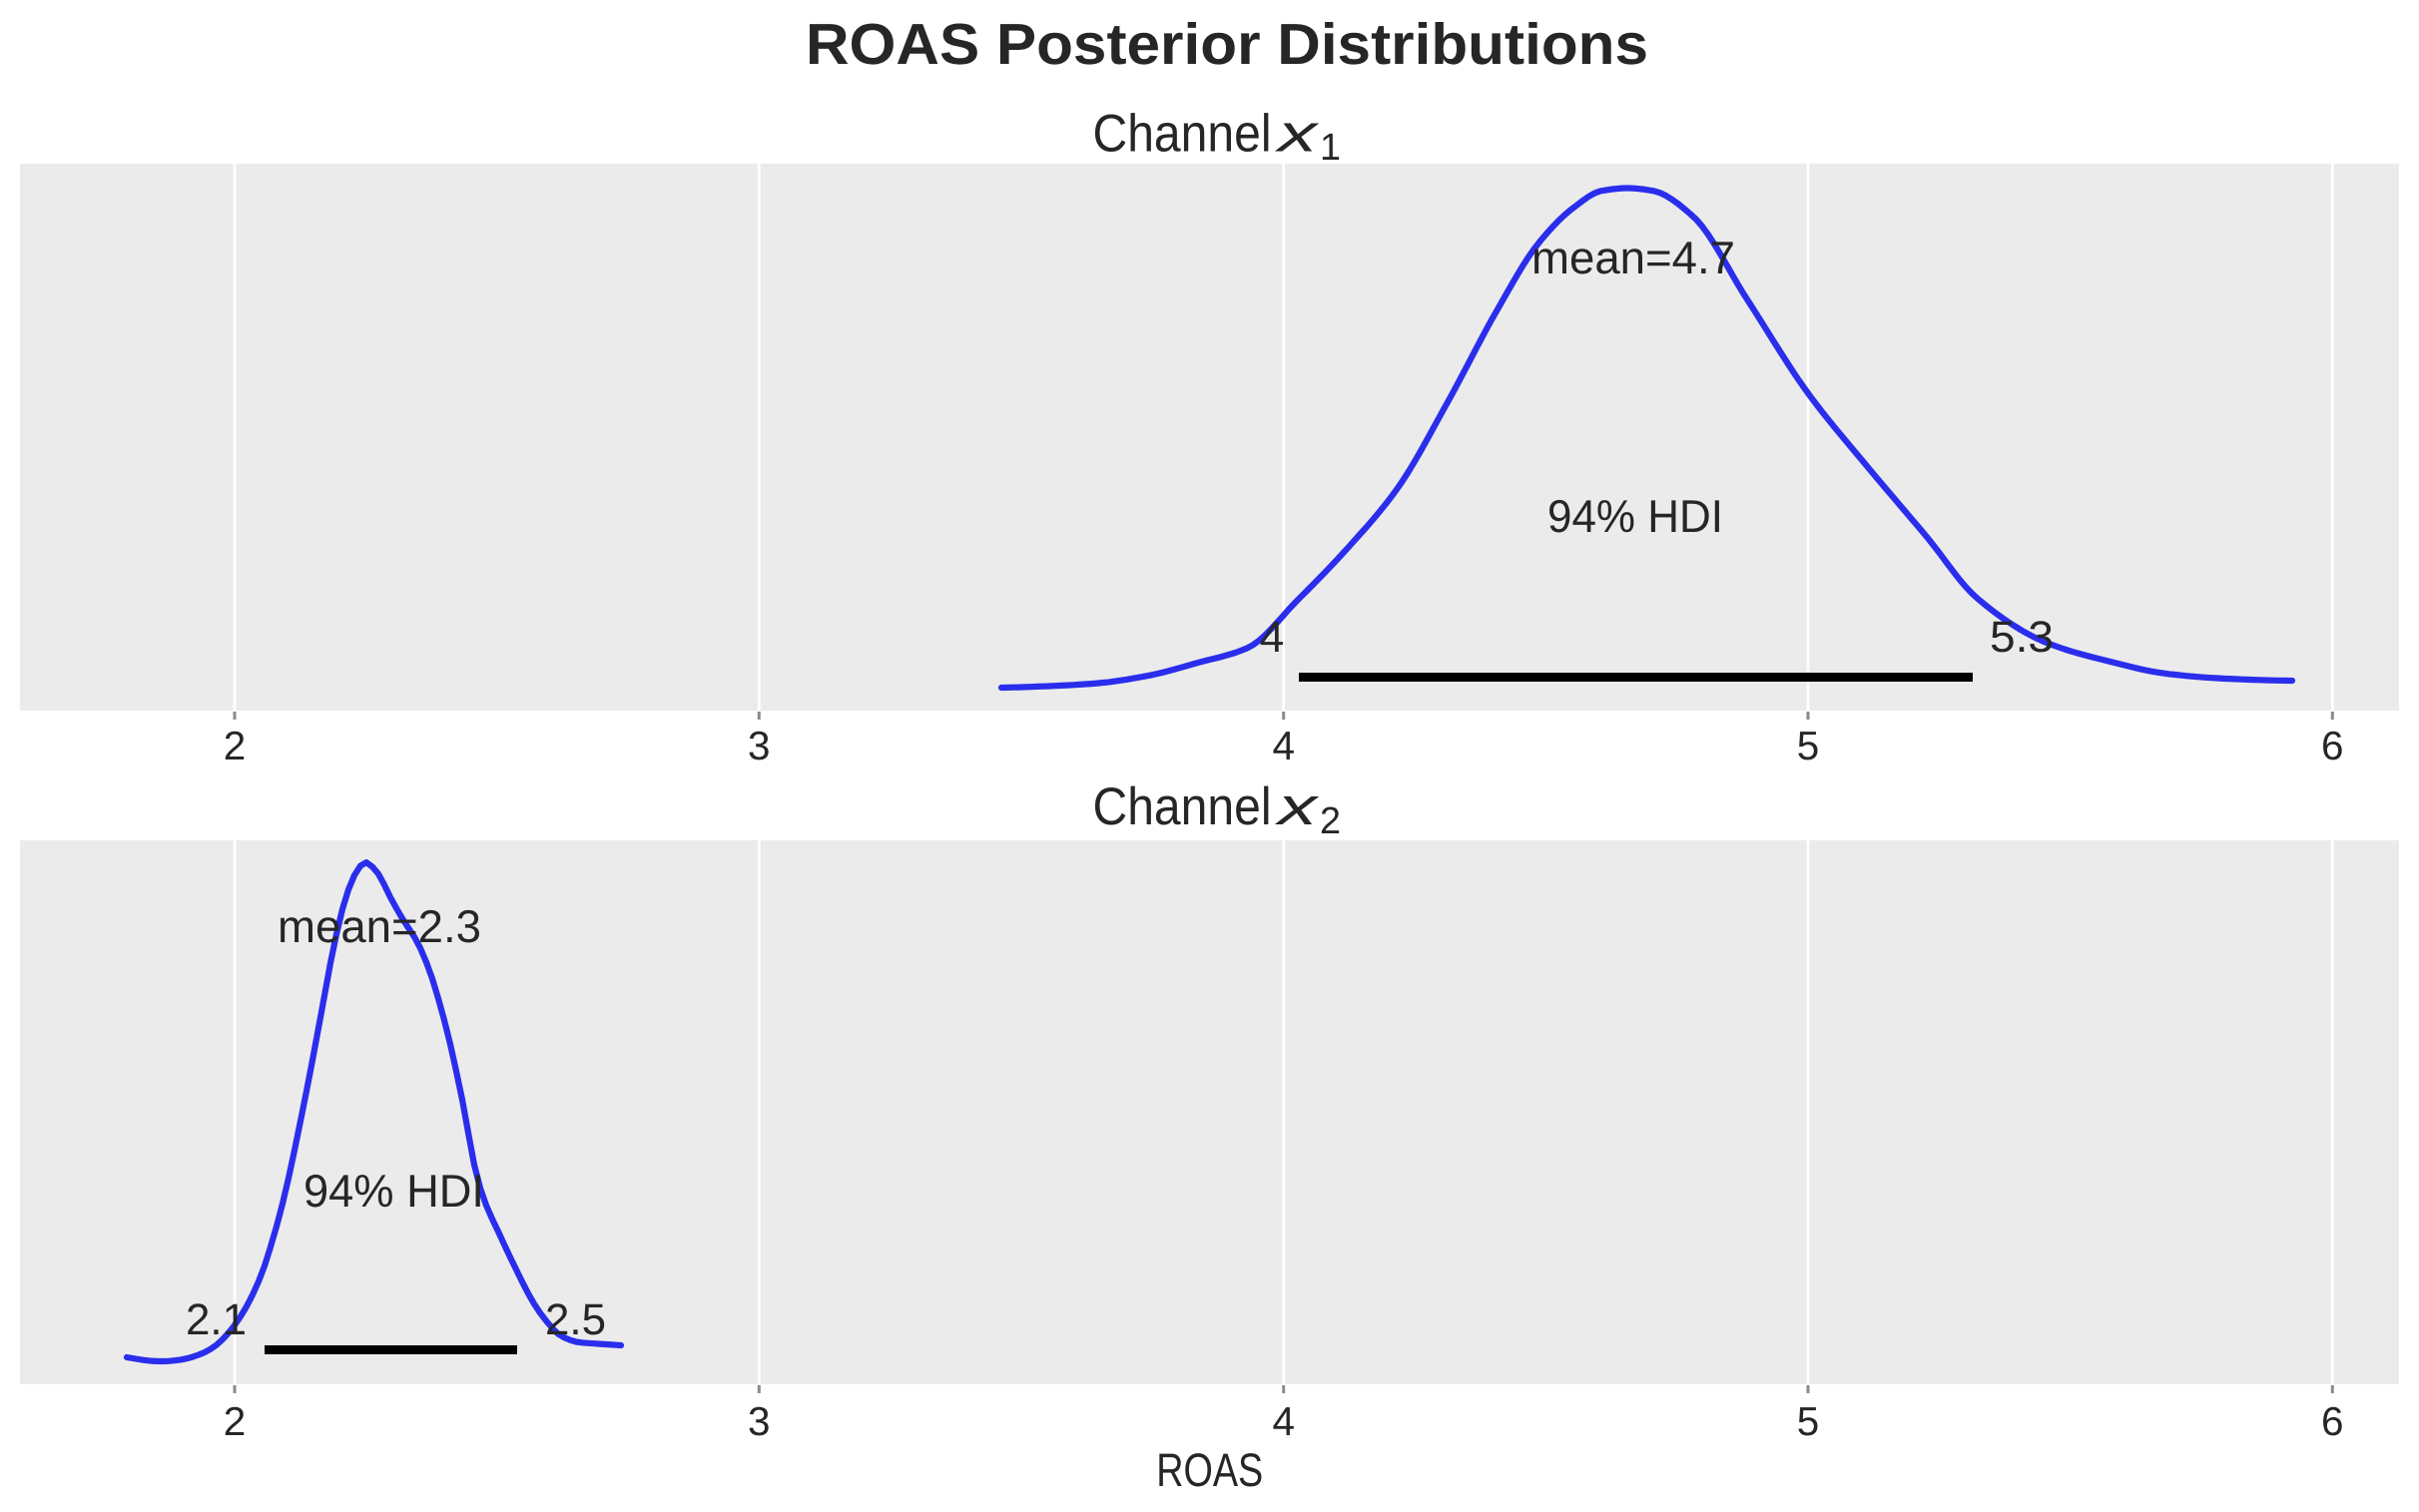  I want to click on svg-text: mean=2.3, so click(379, 926).